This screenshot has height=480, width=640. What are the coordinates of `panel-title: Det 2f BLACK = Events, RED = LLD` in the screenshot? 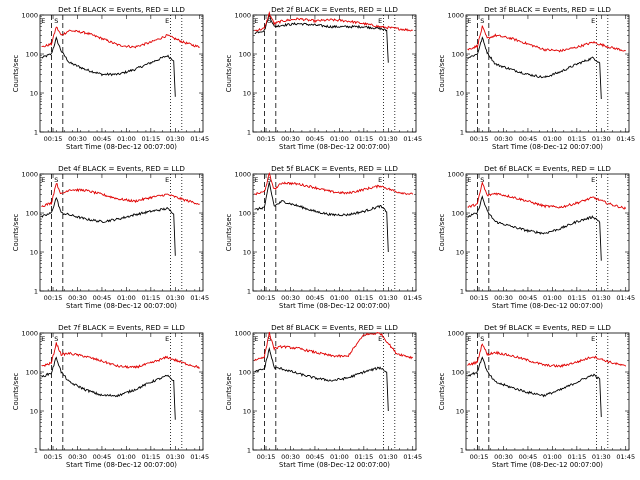 It's located at (334, 9).